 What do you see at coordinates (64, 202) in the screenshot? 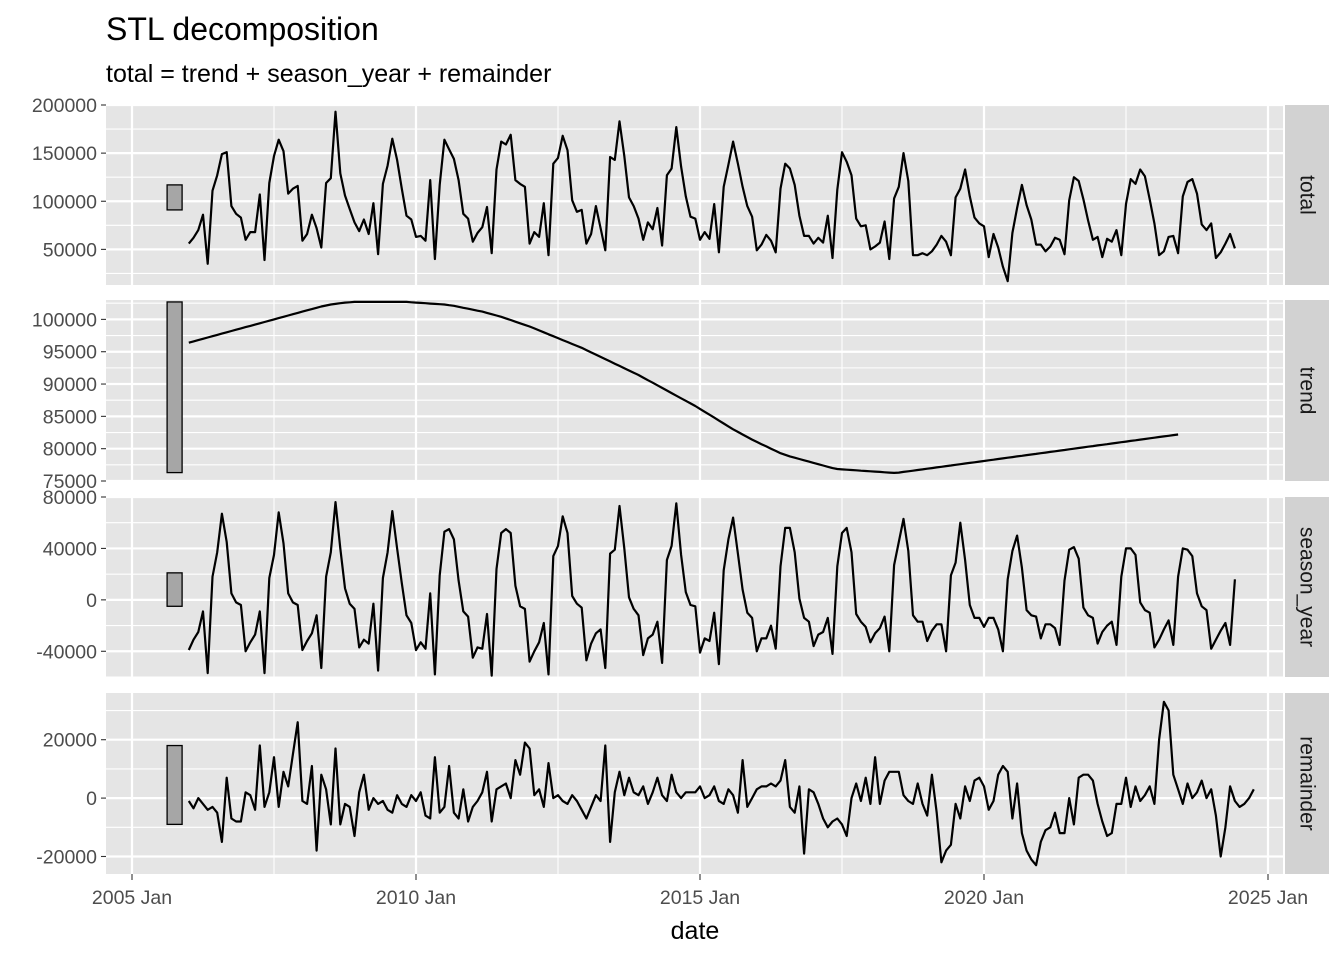
I see `y-tick-label-total: 100000` at bounding box center [64, 202].